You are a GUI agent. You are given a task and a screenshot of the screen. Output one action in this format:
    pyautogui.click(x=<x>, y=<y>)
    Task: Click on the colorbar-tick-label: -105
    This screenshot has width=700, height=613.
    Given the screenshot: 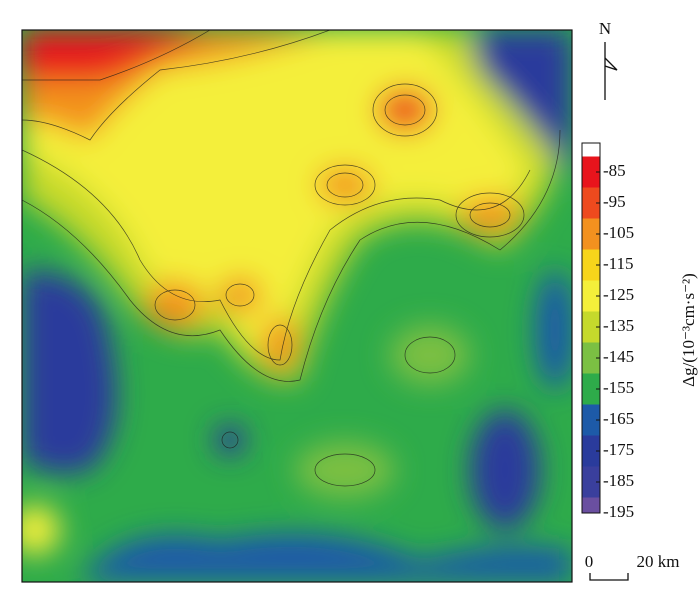 What is the action you would take?
    pyautogui.click(x=618, y=232)
    